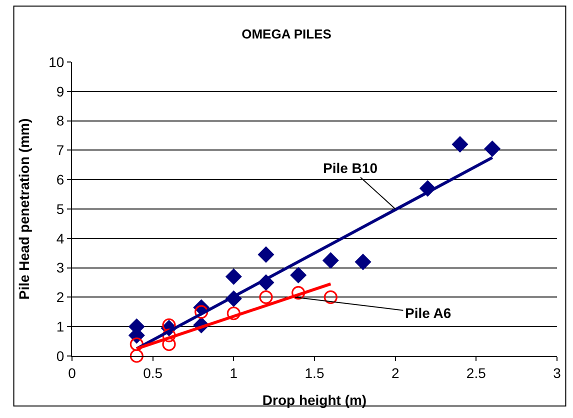  I want to click on y-tick-label: 10, so click(56, 62).